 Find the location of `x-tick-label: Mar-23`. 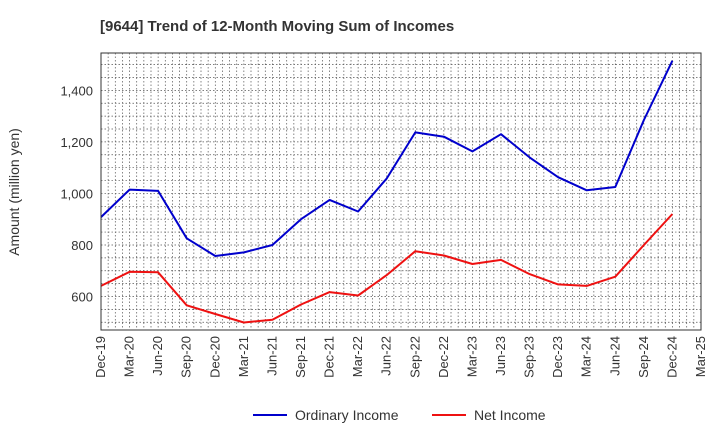

x-tick-label: Mar-23 is located at coordinates (471, 356).